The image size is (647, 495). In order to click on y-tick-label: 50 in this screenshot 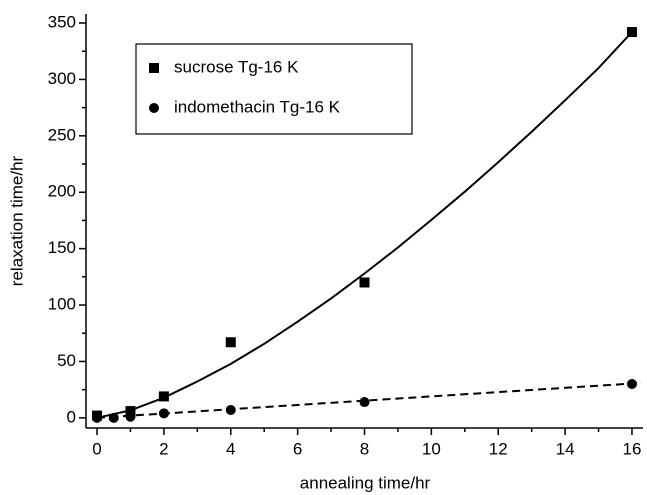, I will do `click(66, 360)`.